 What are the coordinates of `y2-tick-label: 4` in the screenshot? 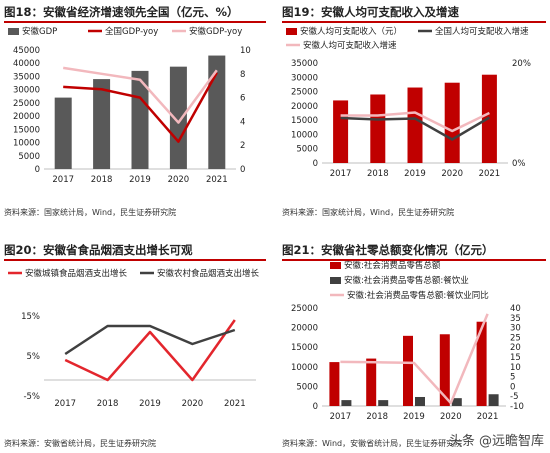 It's located at (242, 122).